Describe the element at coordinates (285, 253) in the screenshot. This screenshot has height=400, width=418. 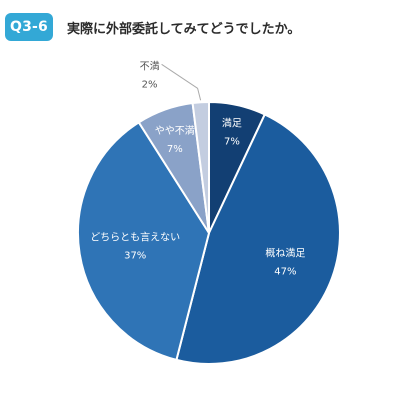
I see `slice-label-2: 概ね満足` at that location.